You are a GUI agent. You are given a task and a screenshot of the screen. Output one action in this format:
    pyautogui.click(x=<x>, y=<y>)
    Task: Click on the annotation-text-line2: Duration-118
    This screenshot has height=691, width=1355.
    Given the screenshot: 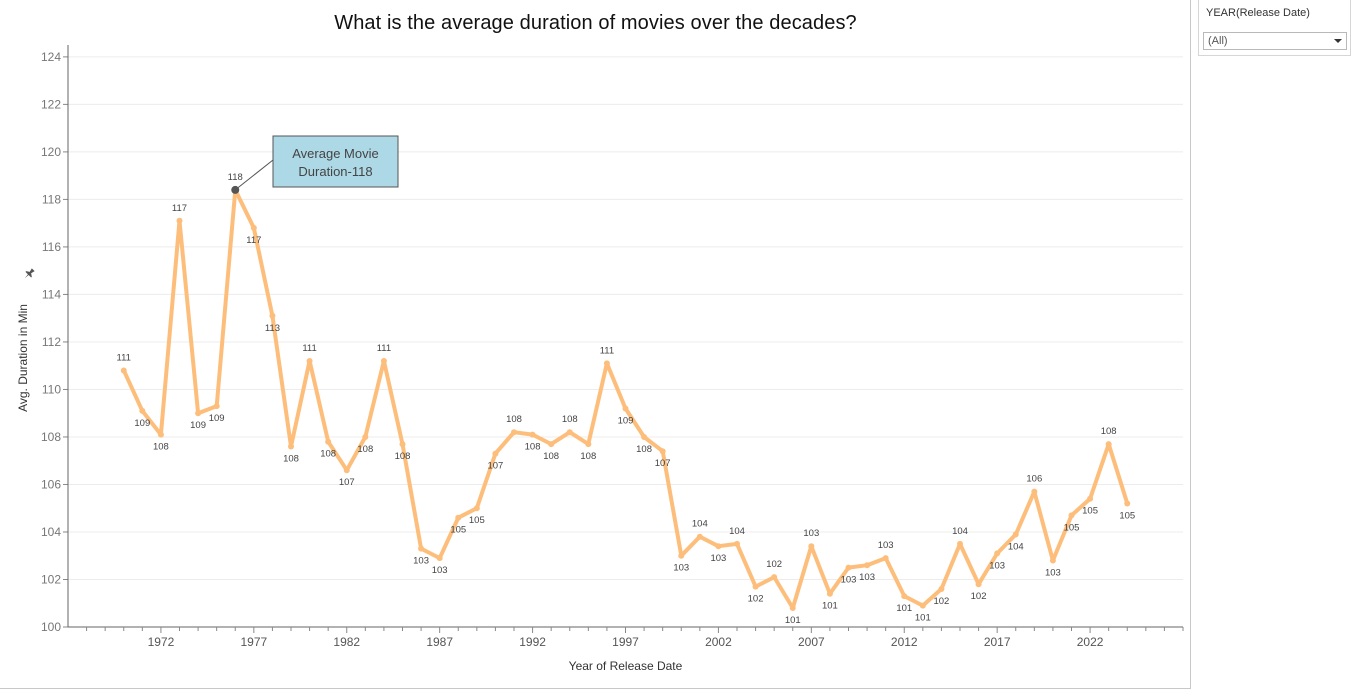 What is the action you would take?
    pyautogui.click(x=335, y=171)
    